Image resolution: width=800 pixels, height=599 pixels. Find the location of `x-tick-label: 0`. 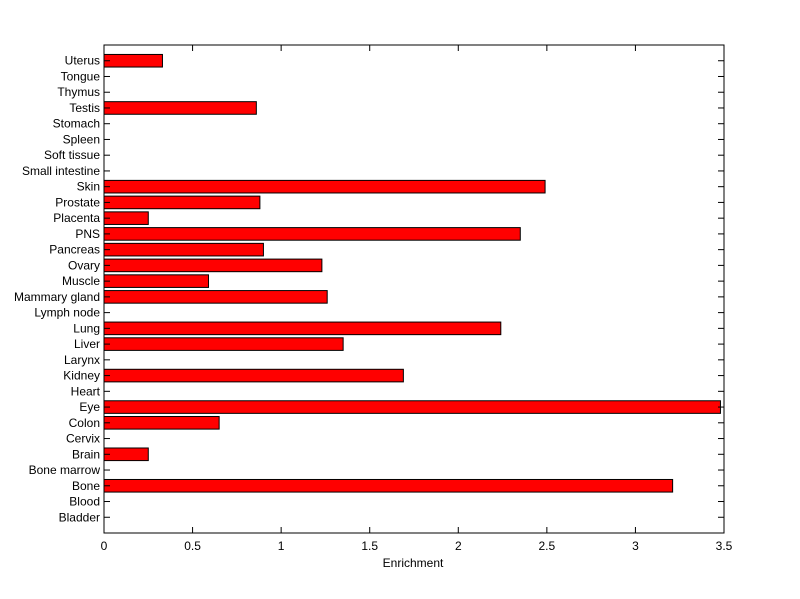

x-tick-label: 0 is located at coordinates (104, 546).